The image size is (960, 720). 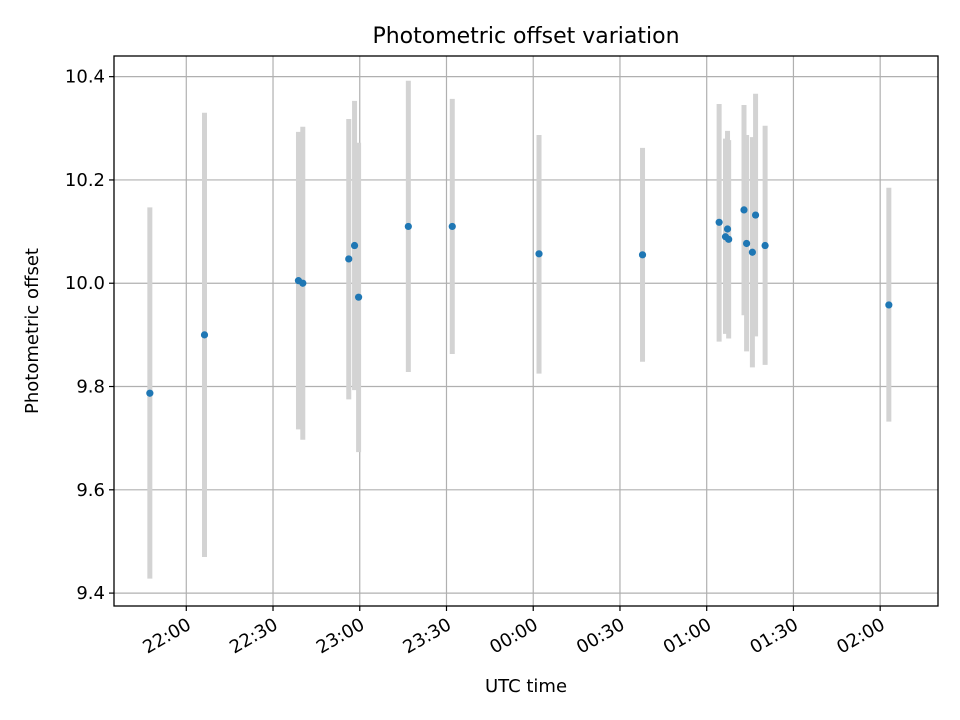 I want to click on y-tick-label: 10.2, so click(x=85, y=180).